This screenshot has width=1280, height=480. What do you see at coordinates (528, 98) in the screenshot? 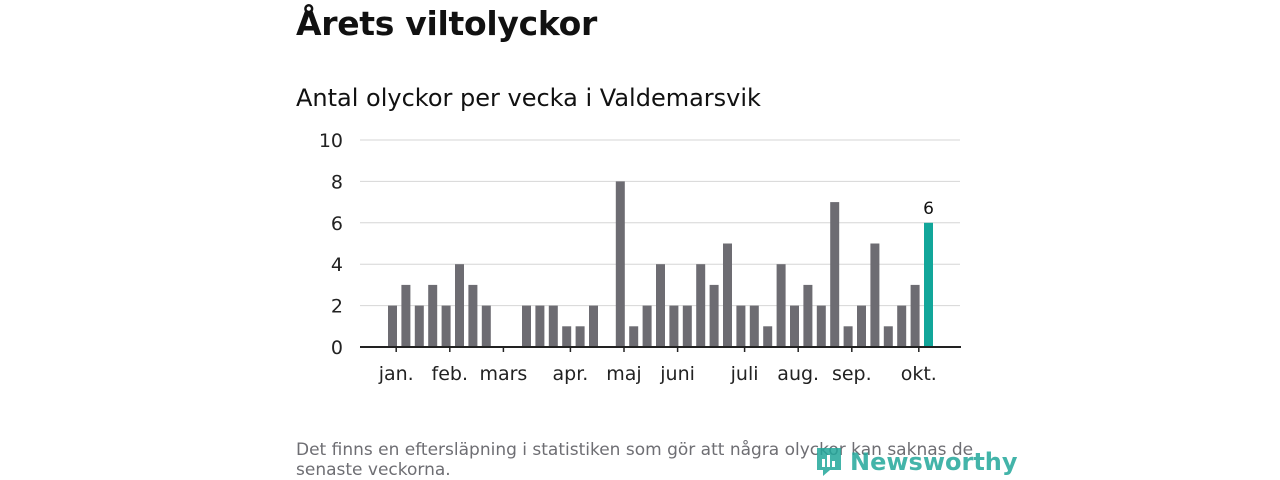
I see `chart-title: Antal olyckor per vecka i Valdemarsvik` at bounding box center [528, 98].